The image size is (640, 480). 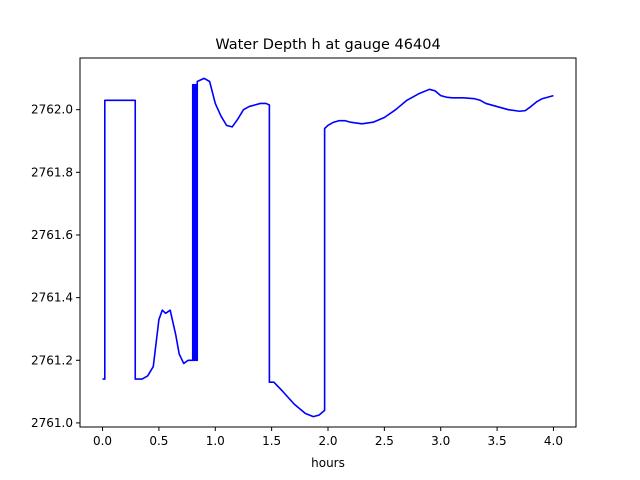 What do you see at coordinates (328, 463) in the screenshot?
I see `x-axis-label: hours` at bounding box center [328, 463].